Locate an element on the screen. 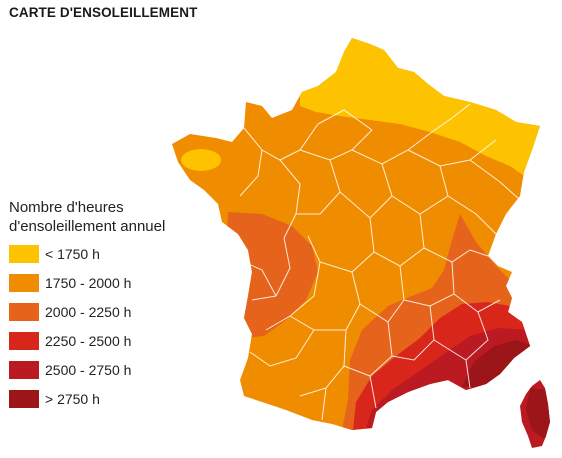 Image resolution: width=562 pixels, height=458 pixels. legend-item: 2250 - 2500 h is located at coordinates (87, 340).